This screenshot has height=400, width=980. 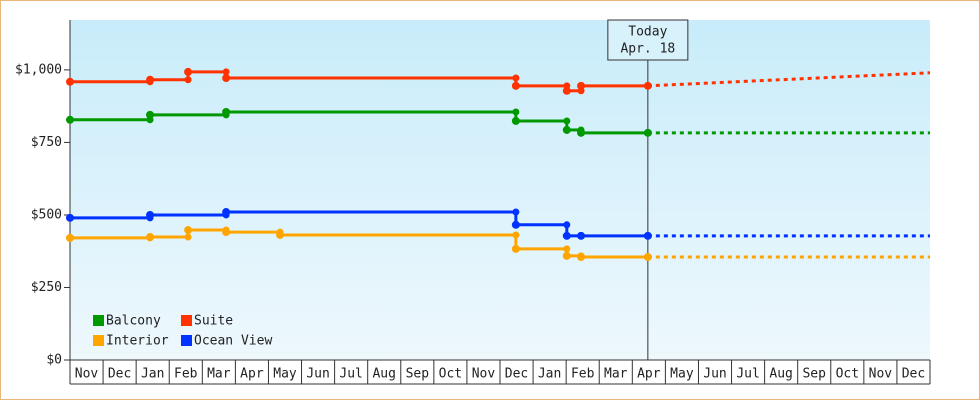 I want to click on today-label: Apr. 18, so click(x=647, y=49).